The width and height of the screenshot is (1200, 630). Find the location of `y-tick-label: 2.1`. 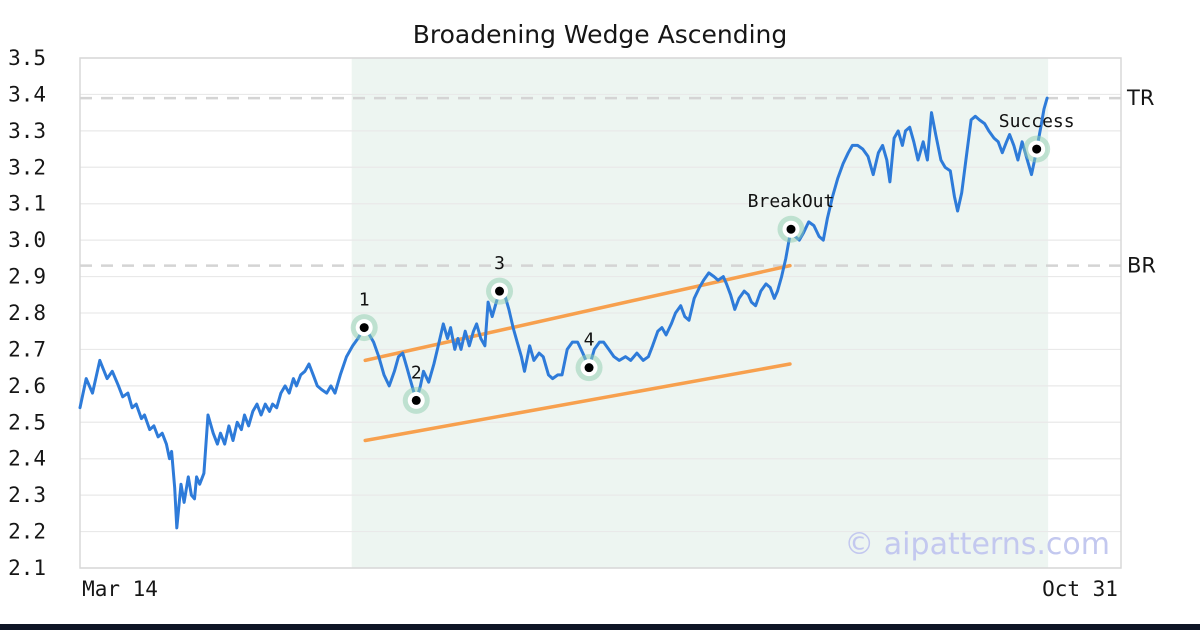

y-tick-label: 2.1 is located at coordinates (27, 568).